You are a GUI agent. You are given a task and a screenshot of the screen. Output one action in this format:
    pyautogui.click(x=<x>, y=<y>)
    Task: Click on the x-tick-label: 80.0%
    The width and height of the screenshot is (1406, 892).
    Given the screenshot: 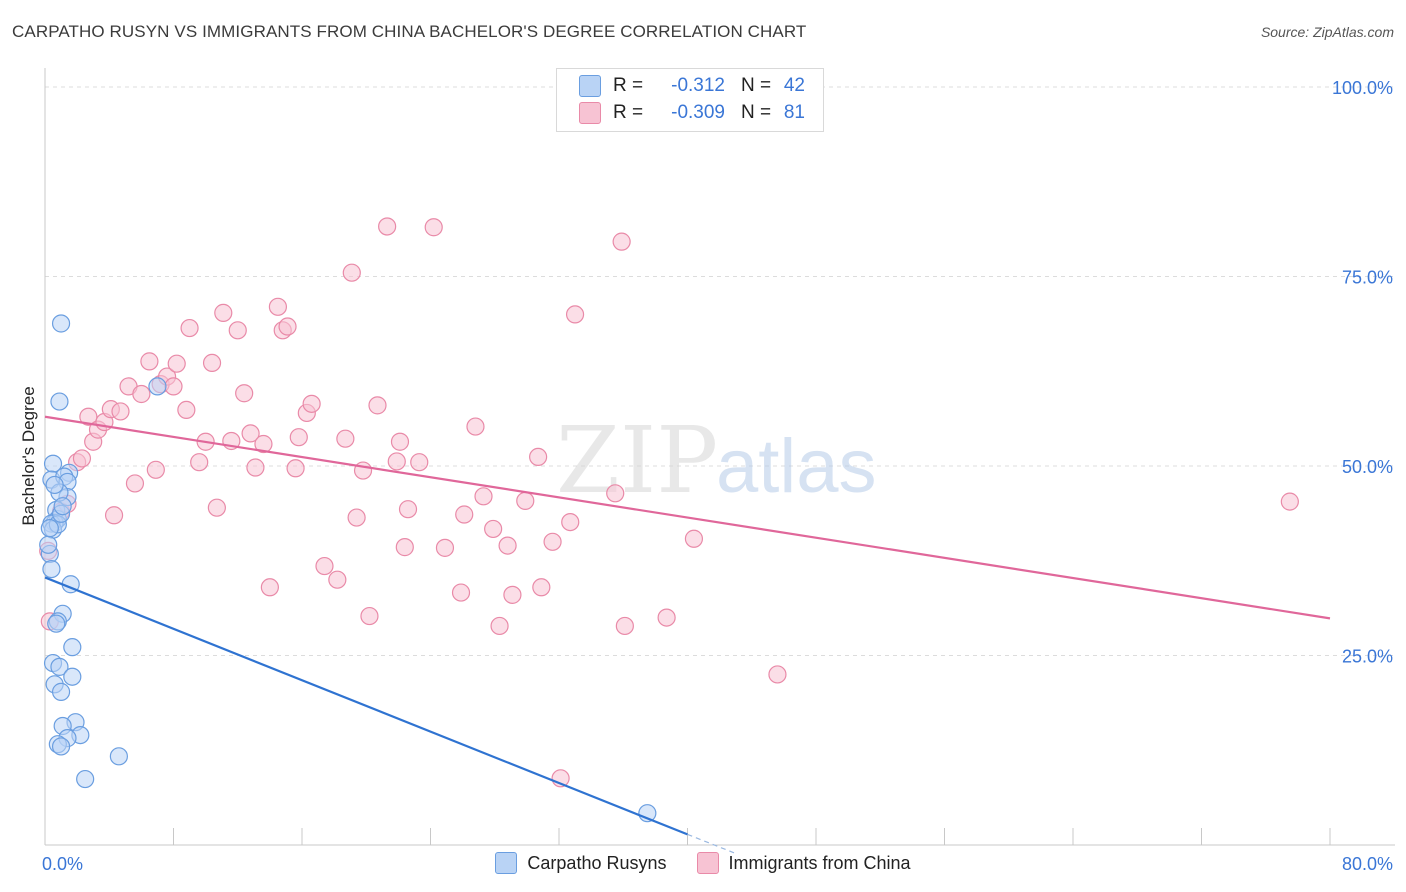 What is the action you would take?
    pyautogui.click(x=1367, y=864)
    